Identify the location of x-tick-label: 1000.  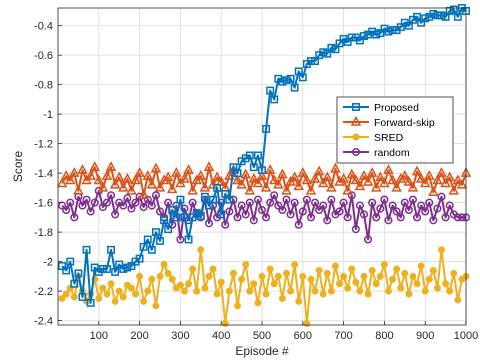
(466, 336).